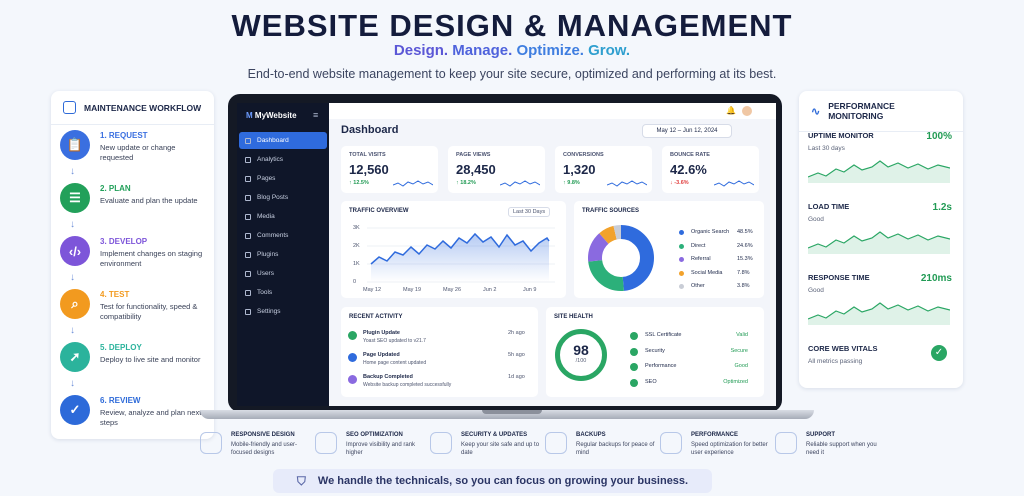 Image resolution: width=1024 pixels, height=496 pixels. Describe the element at coordinates (461, 255) in the screenshot. I see `traffic-chart` at that location.